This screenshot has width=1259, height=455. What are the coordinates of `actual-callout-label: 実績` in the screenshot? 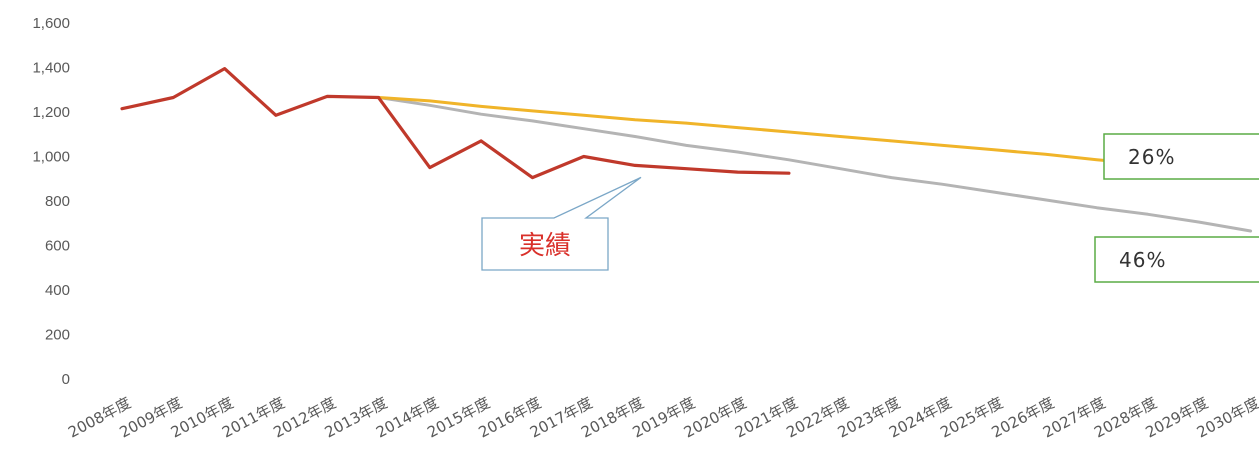 It's located at (545, 246).